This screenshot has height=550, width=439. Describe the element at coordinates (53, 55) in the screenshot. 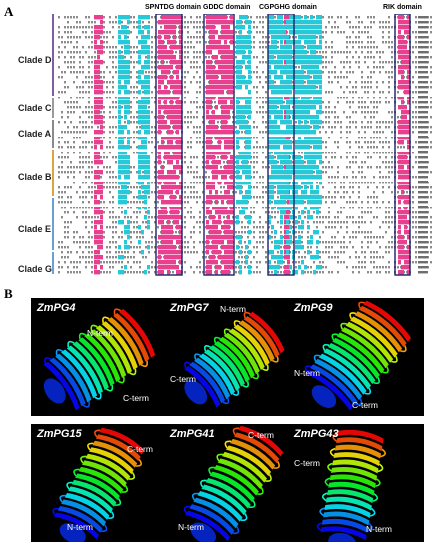

I see `clade-d-bracket` at that location.